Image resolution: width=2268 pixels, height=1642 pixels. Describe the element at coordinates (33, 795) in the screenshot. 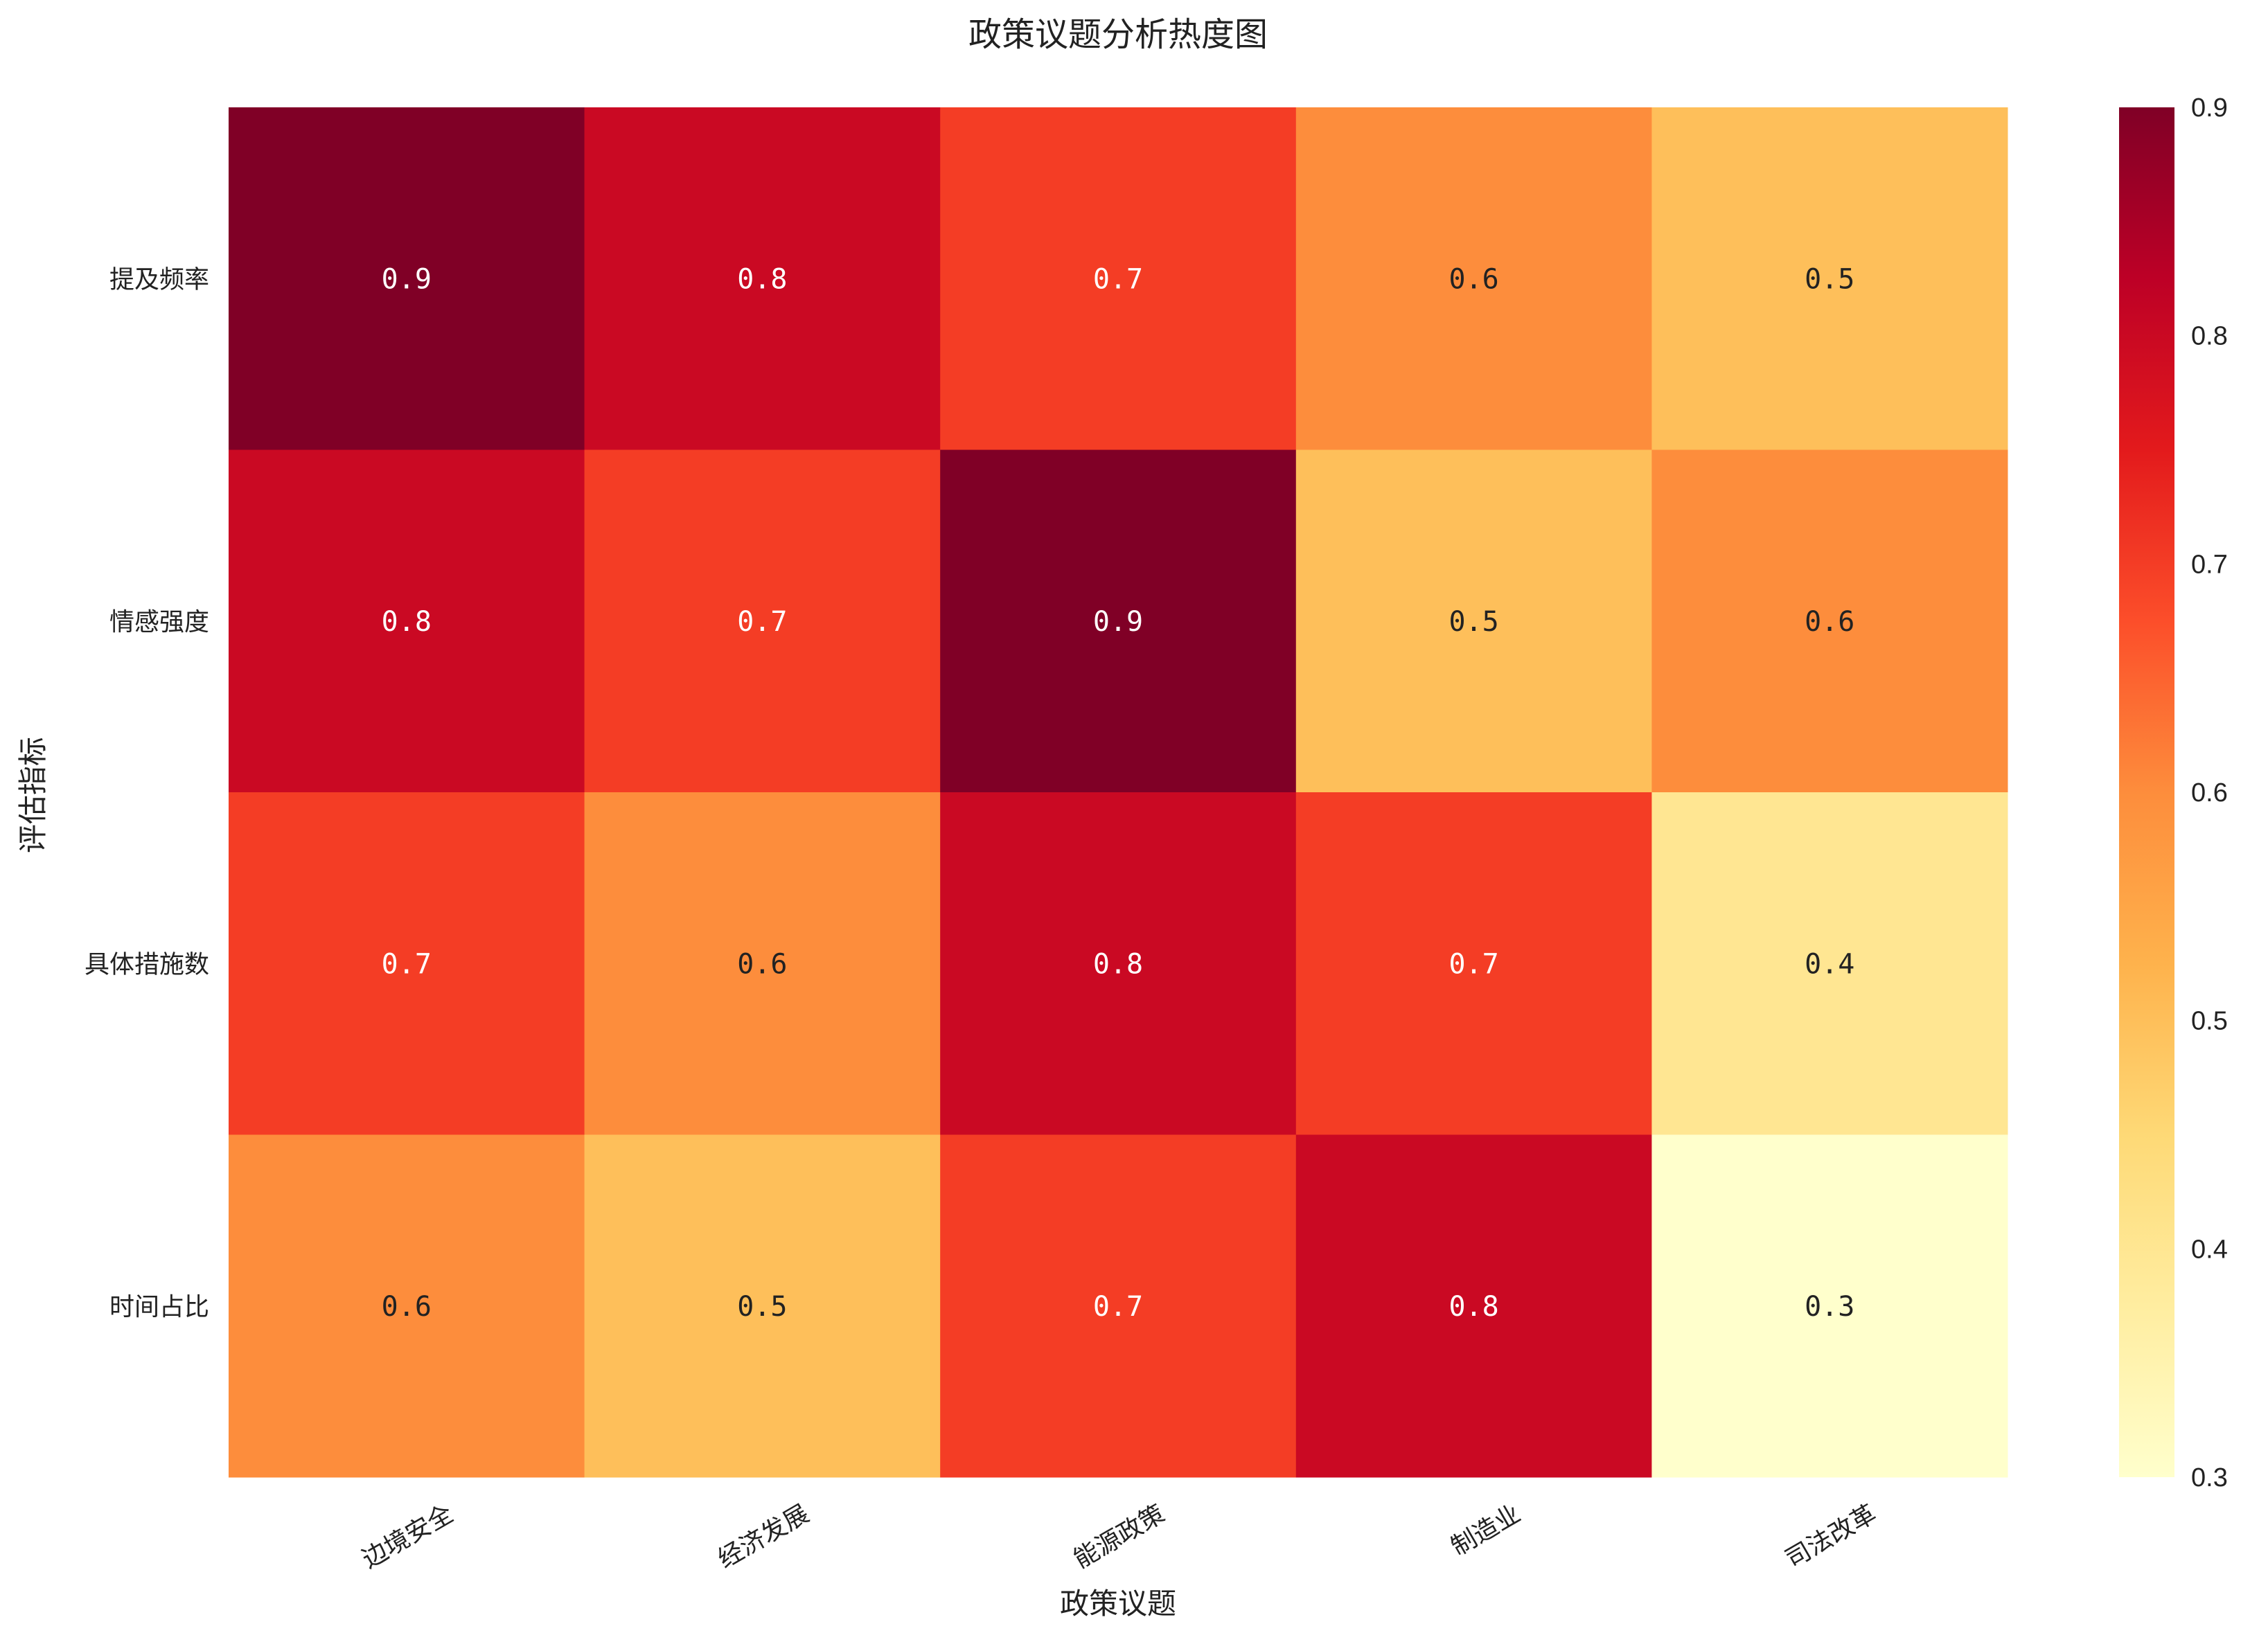

I see `y-axis-label: 评估指标` at that location.